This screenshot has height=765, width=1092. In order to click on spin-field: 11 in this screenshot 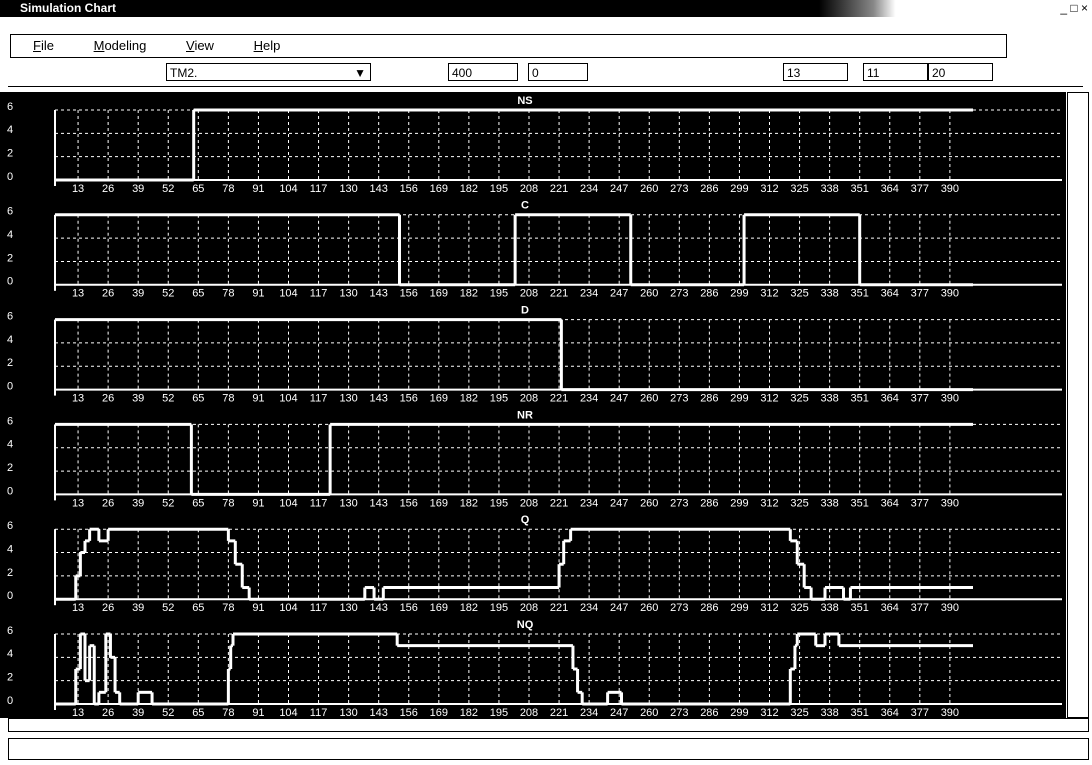, I will do `click(895, 72)`.